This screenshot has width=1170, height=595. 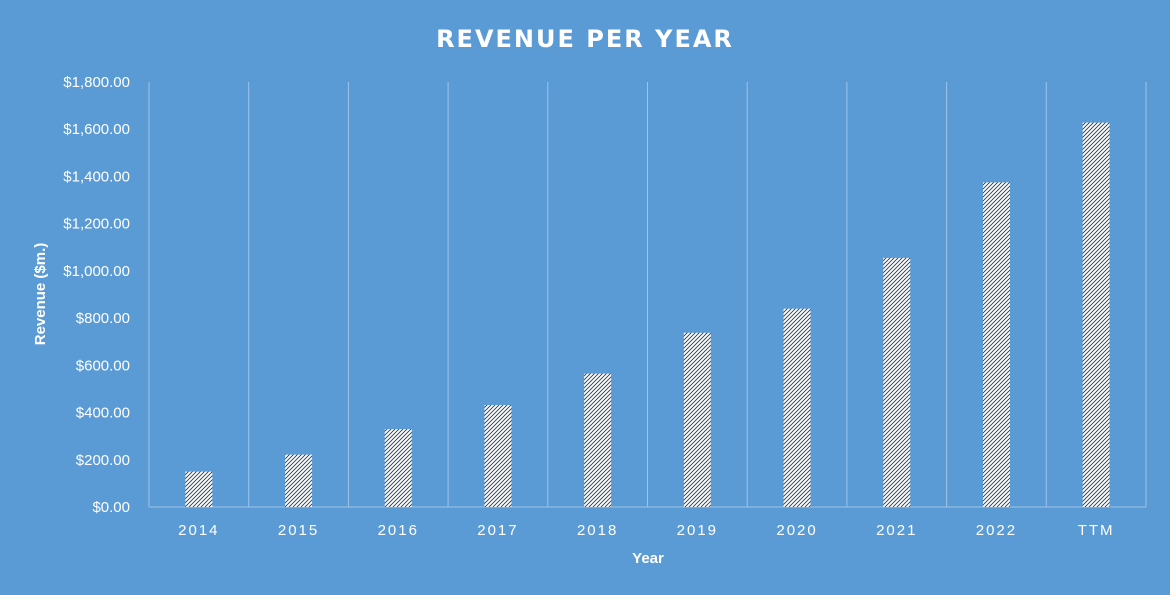 I want to click on bar-2017, so click(x=498, y=456).